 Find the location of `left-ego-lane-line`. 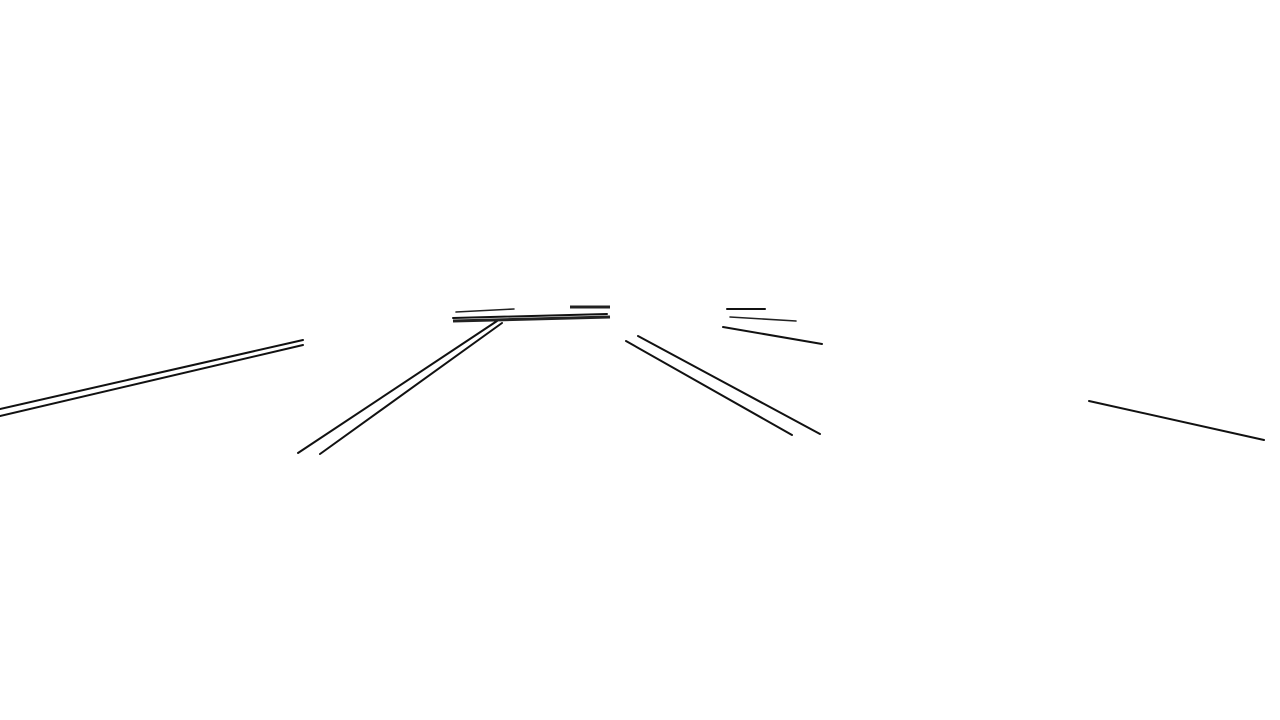

left-ego-lane-line is located at coordinates (400, 387).